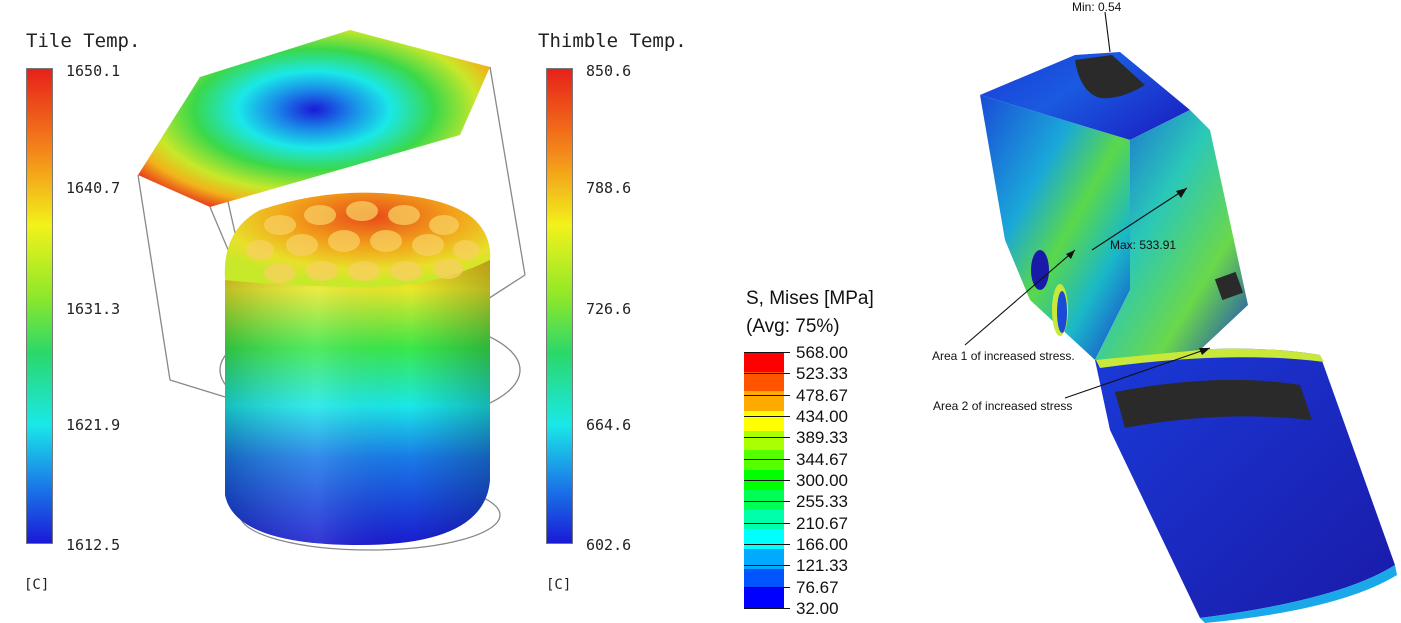  I want to click on tile-tick-label: 1640.7, so click(93, 188).